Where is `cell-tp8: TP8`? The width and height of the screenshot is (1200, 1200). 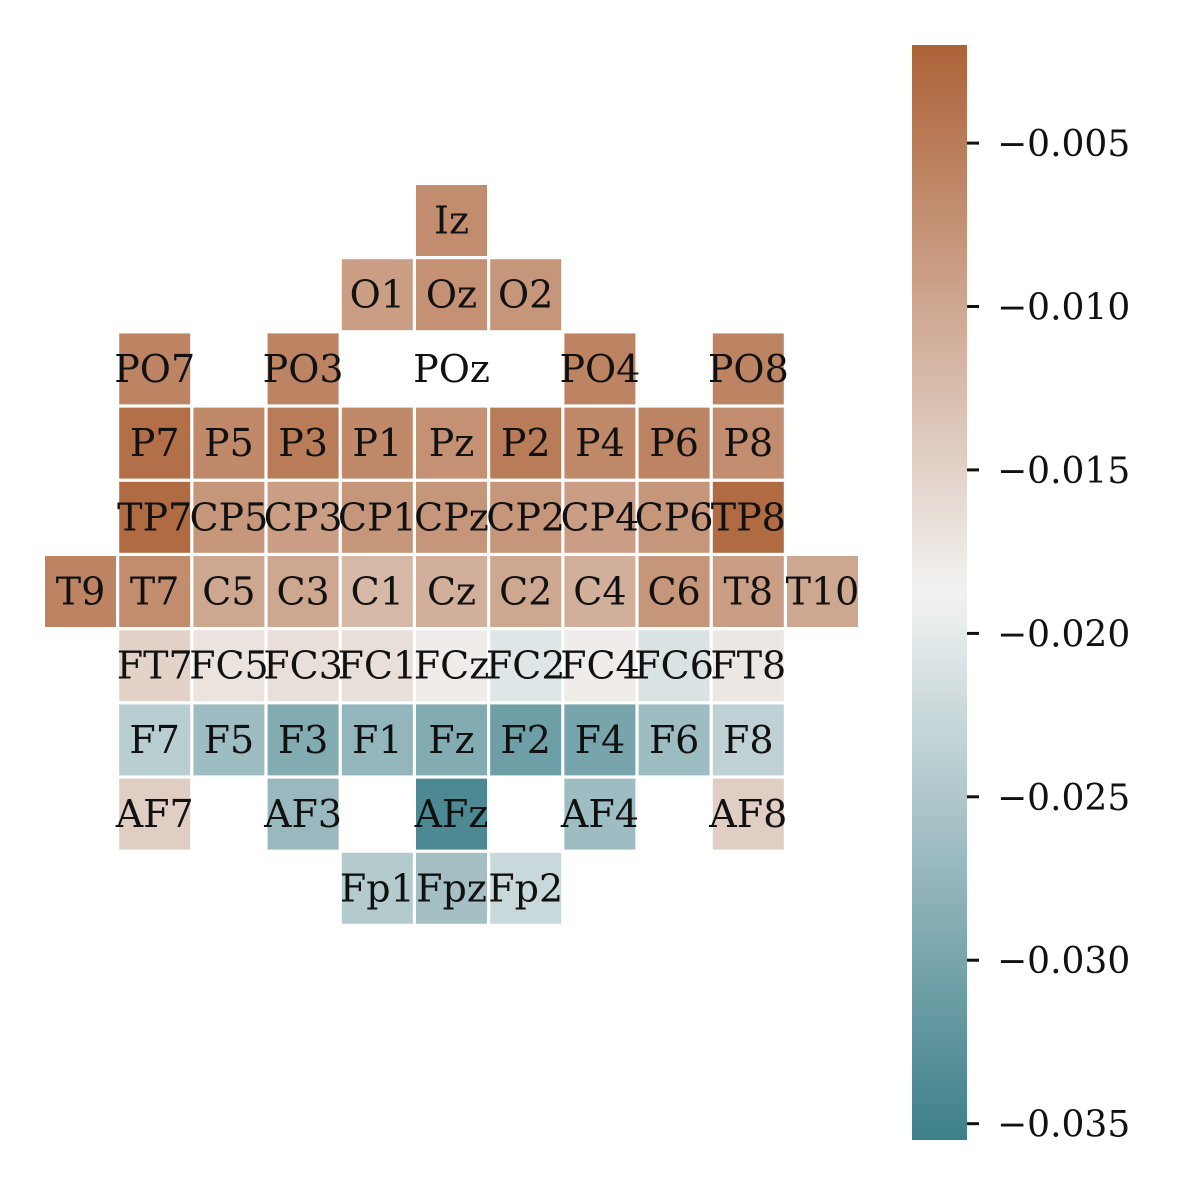
cell-tp8: TP8 is located at coordinates (748, 517).